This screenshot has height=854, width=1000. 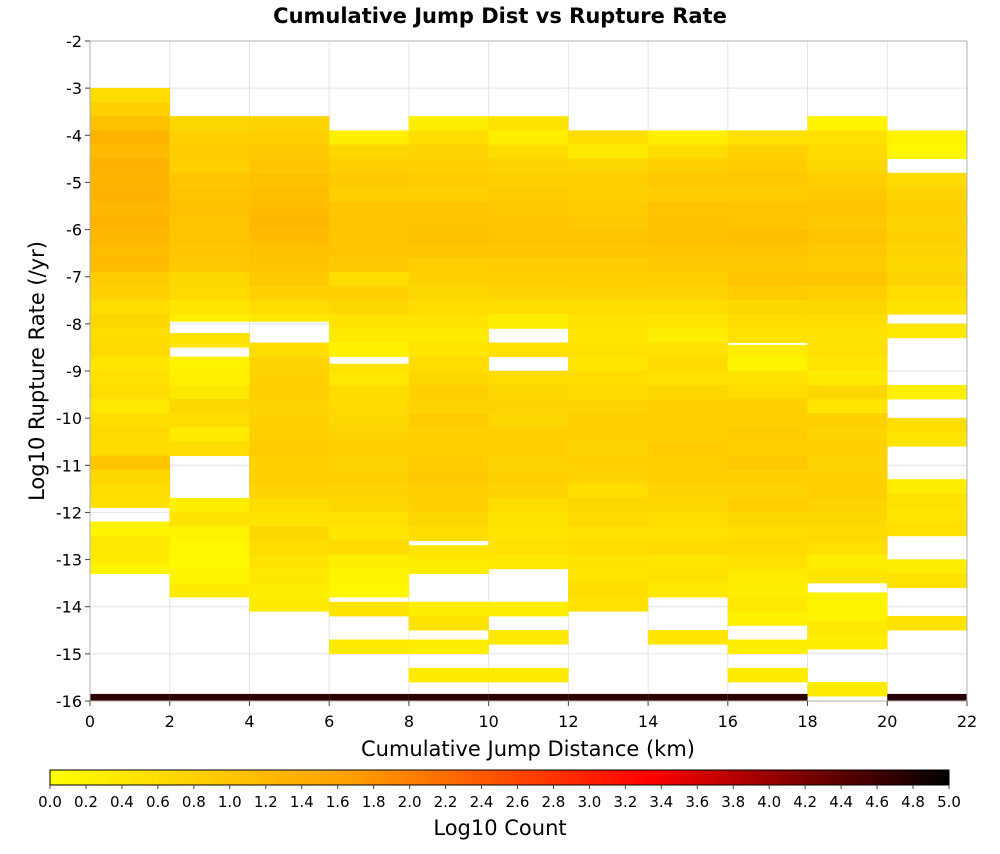 I want to click on colorbar-tick-label: 4.4, so click(x=841, y=802).